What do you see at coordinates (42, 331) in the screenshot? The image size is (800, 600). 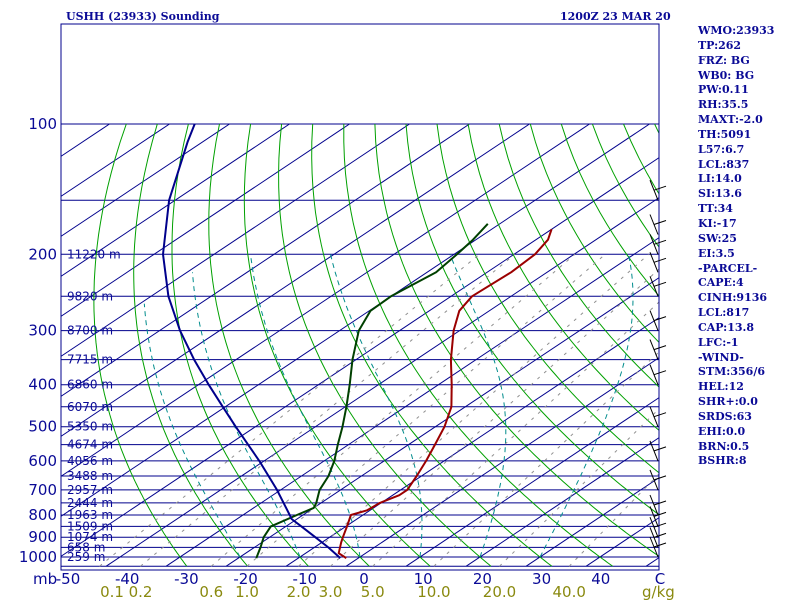 I see `pressure-label-300: 300` at bounding box center [42, 331].